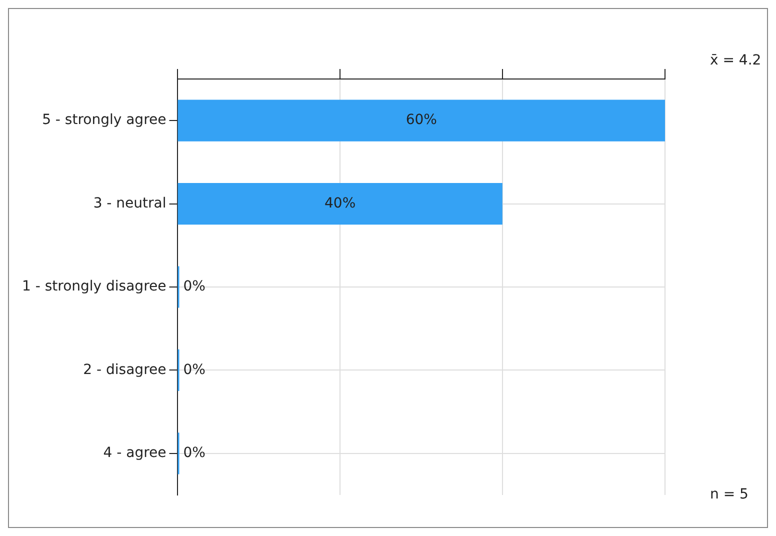  I want to click on y-tick-label: 2 - disagree, so click(124, 370).